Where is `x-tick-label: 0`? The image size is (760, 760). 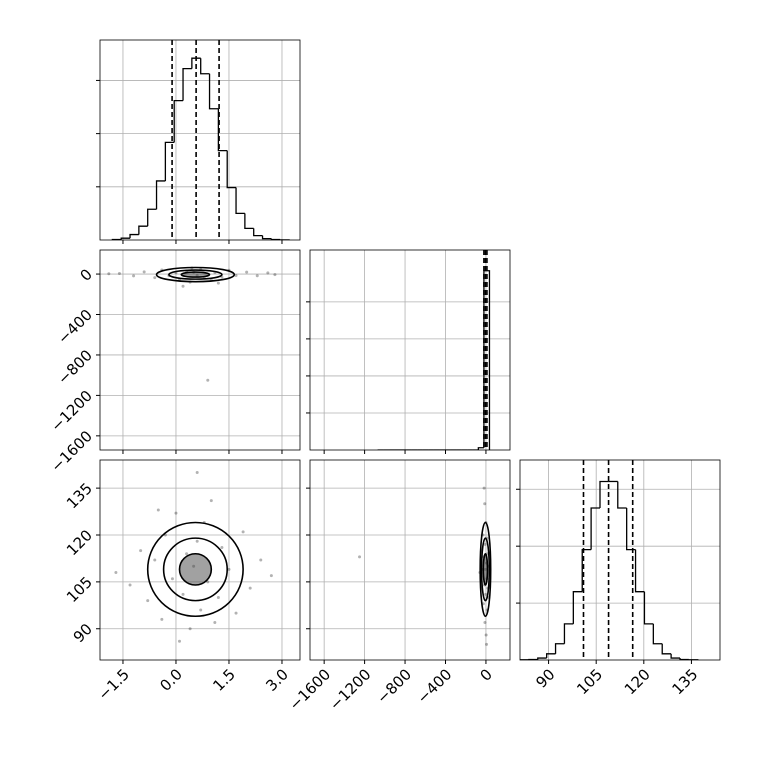
x-tick-label: 0 is located at coordinates (485, 674).